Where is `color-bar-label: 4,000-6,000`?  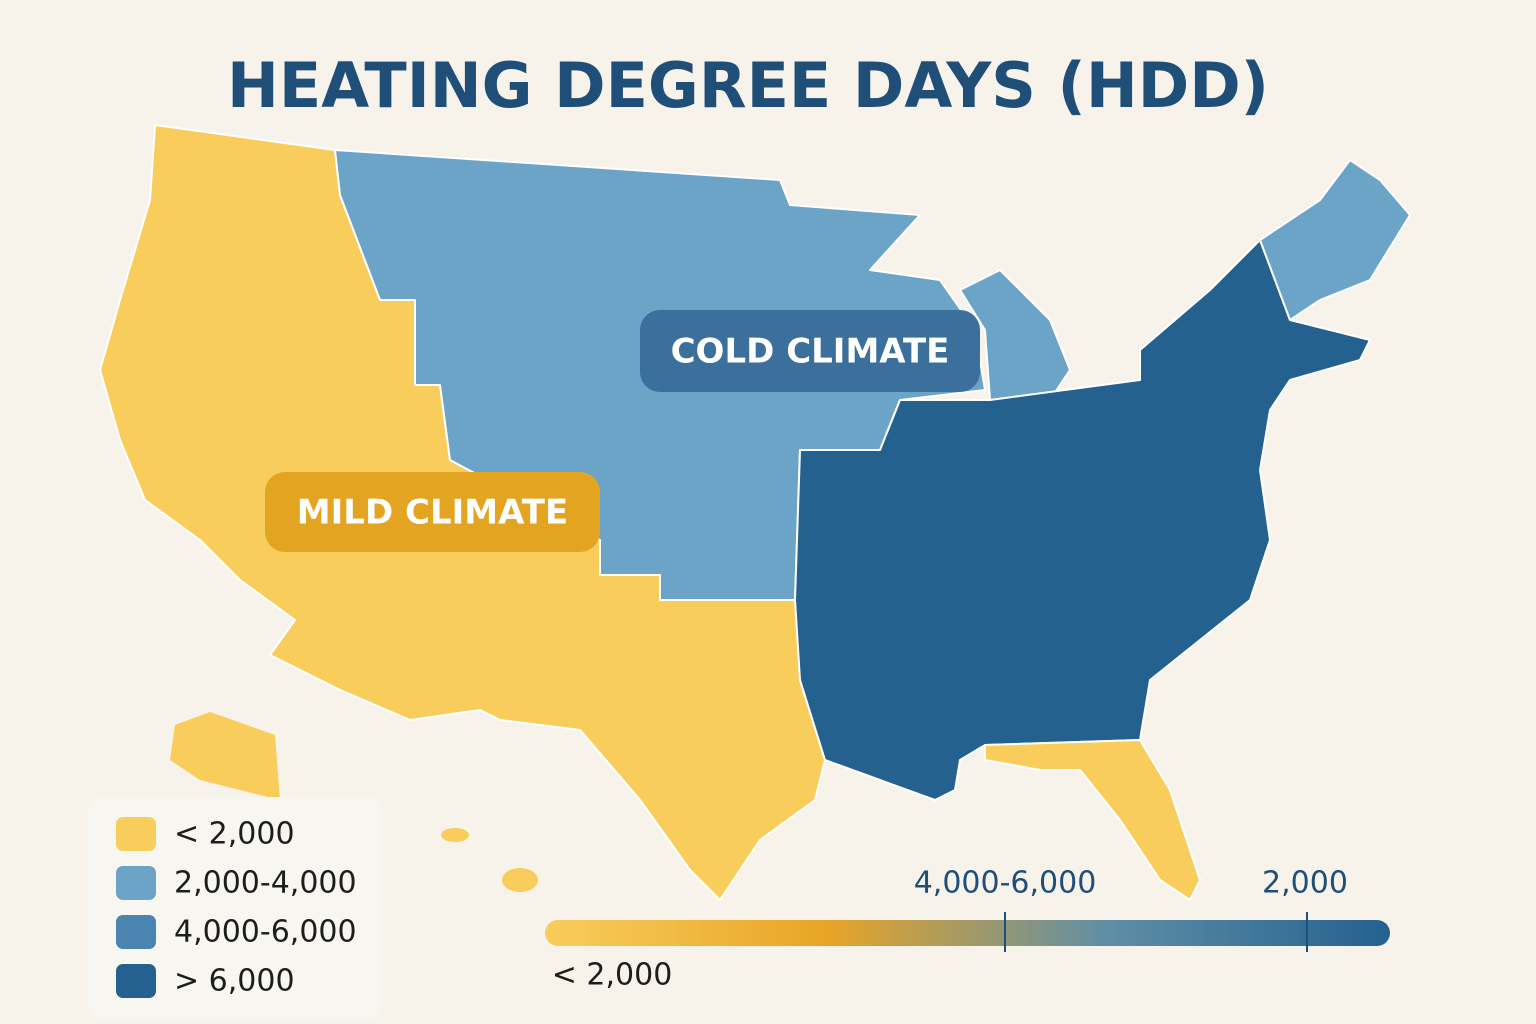 color-bar-label: 4,000-6,000 is located at coordinates (1005, 883).